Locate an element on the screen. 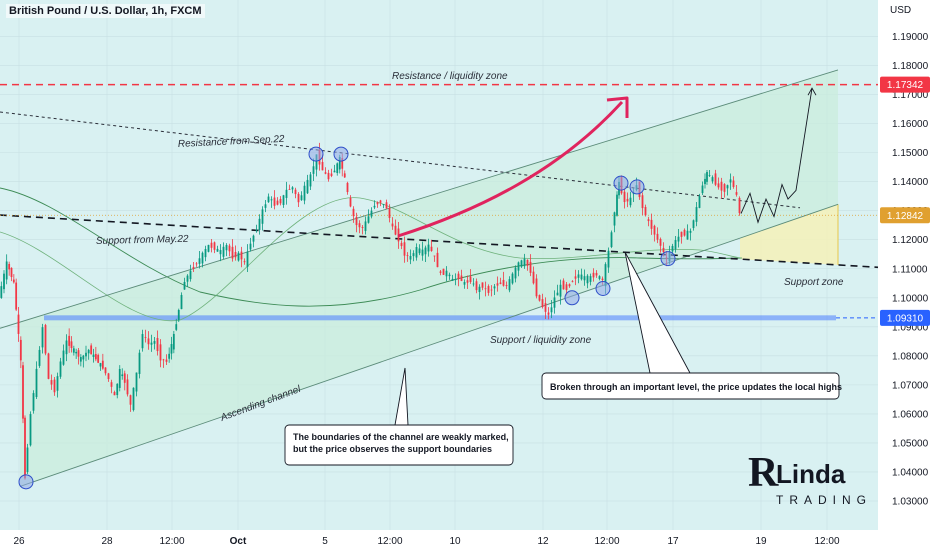 The height and width of the screenshot is (550, 932). x-tick-label: Oct is located at coordinates (238, 541).